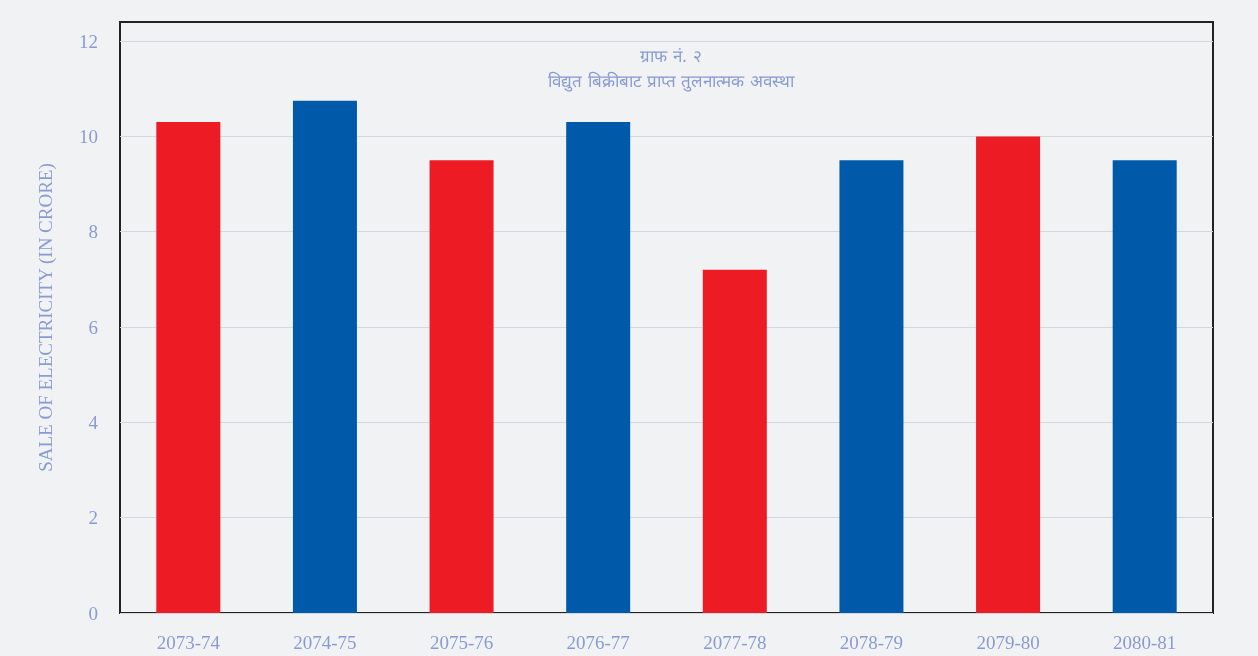 The image size is (1258, 656). Describe the element at coordinates (671, 81) in the screenshot. I see `text: विद्युत बिक्रीबाट प्राप्त तुलनात्मक अवस्था` at that location.